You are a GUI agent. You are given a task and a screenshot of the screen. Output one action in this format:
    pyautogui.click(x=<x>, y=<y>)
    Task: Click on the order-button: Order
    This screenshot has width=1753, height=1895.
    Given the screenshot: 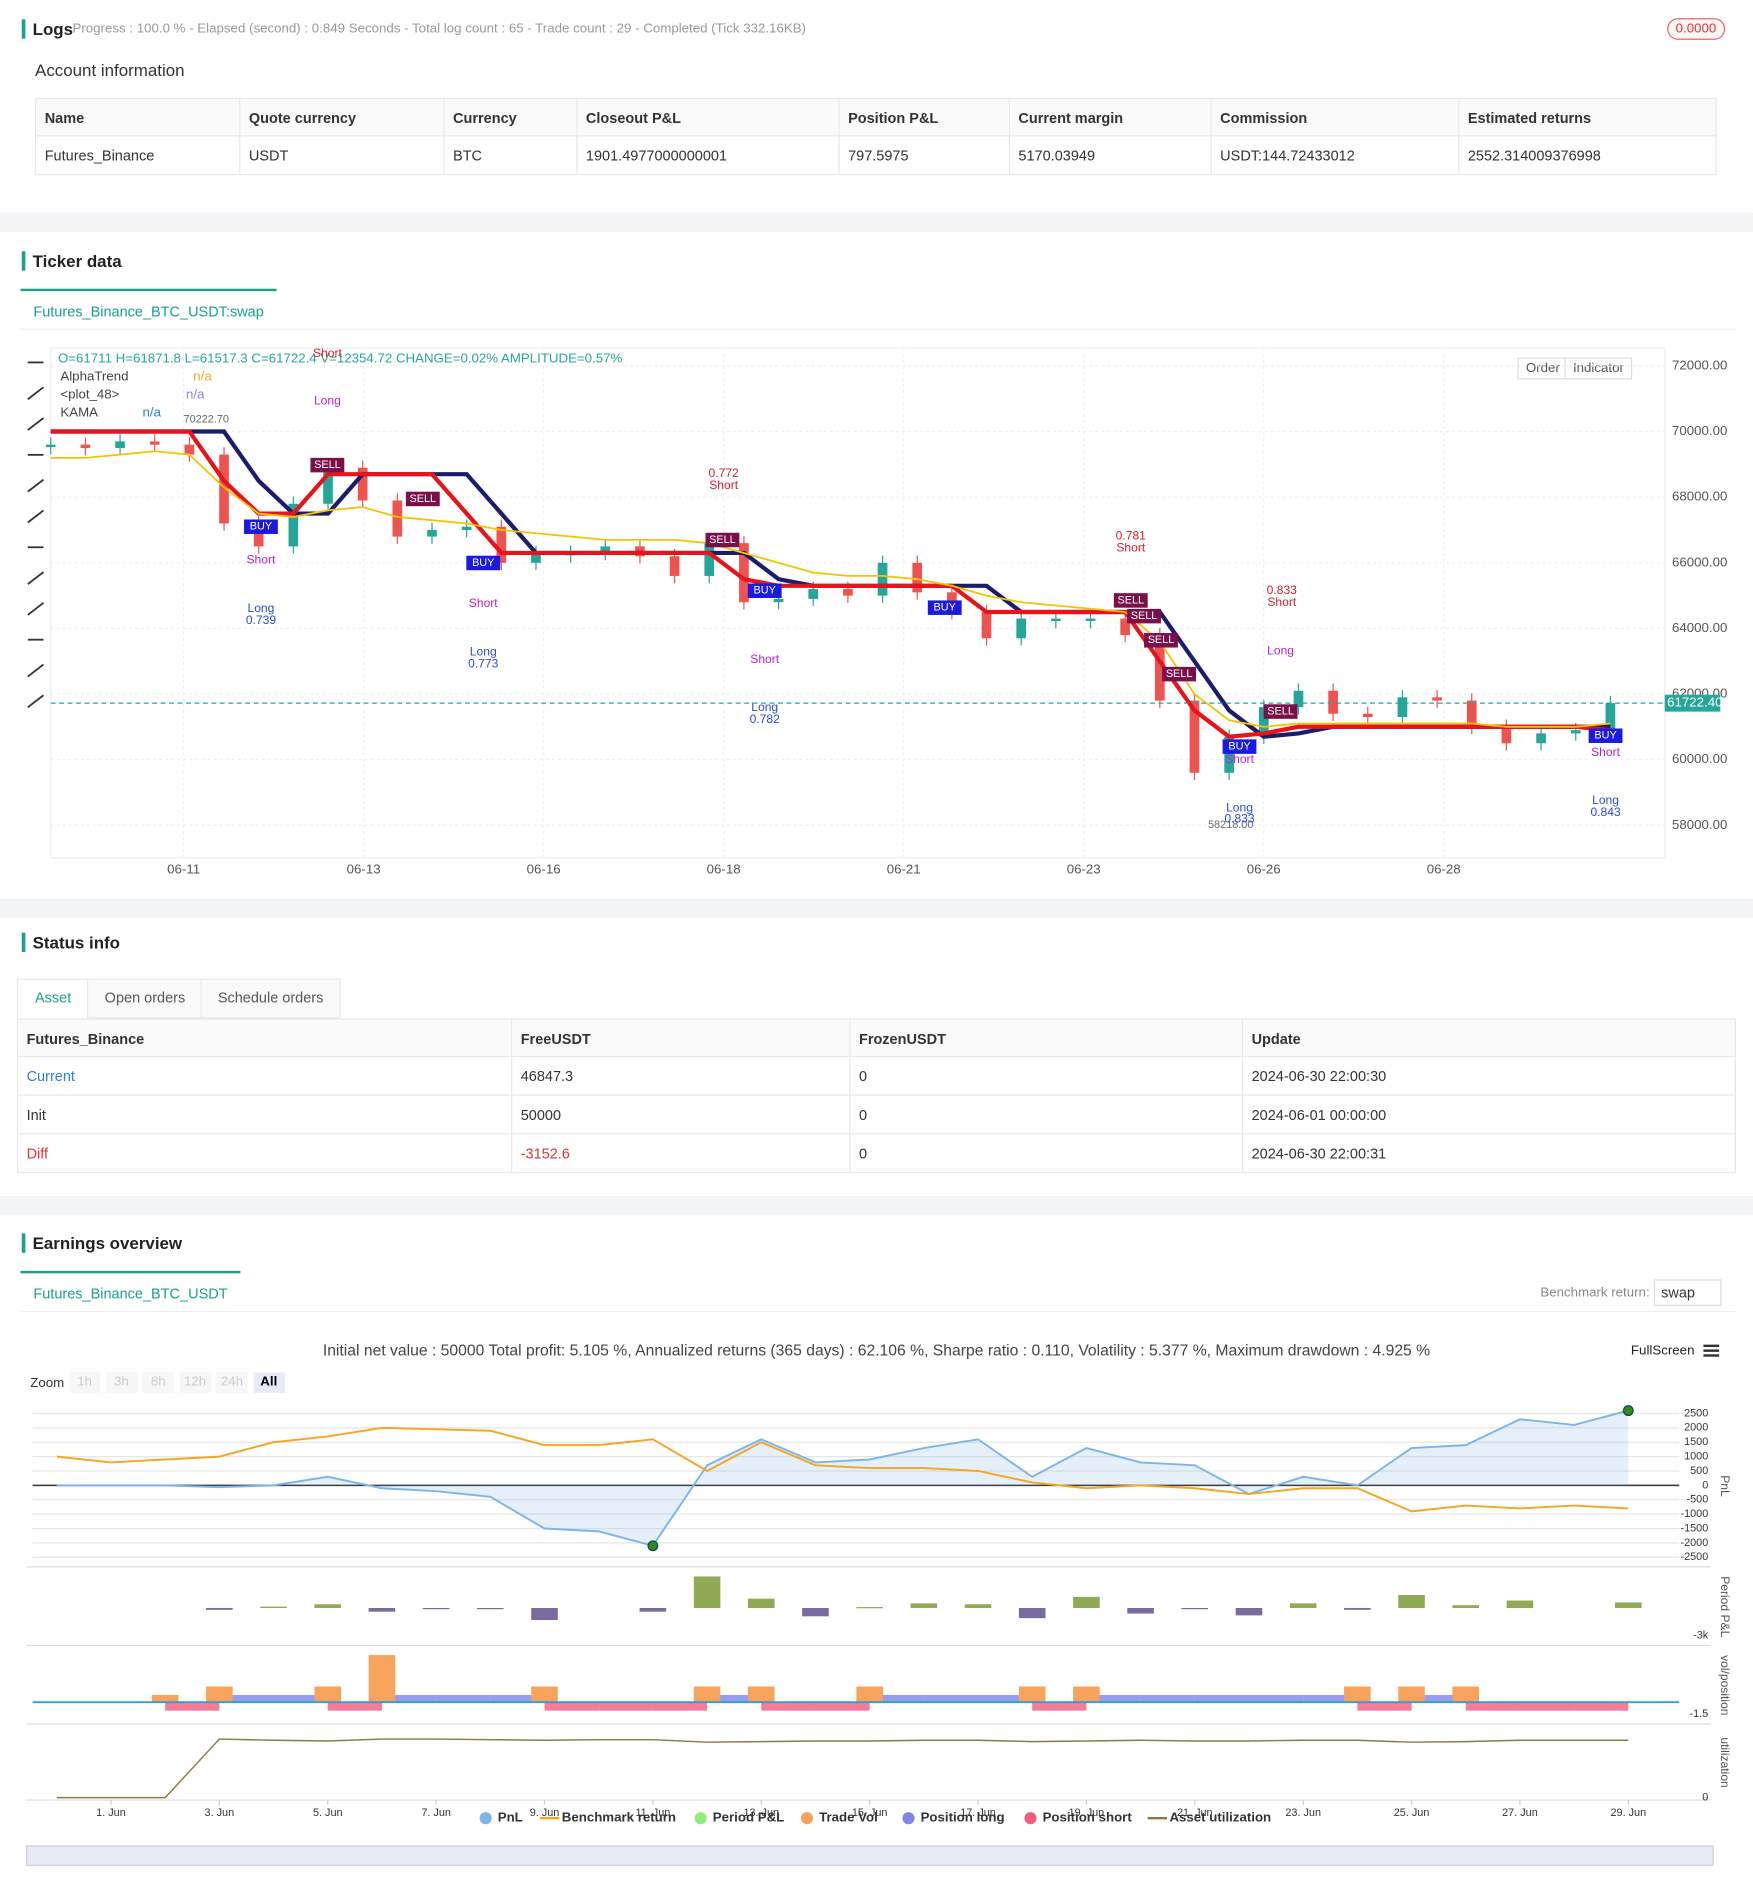 What is the action you would take?
    pyautogui.click(x=1543, y=368)
    